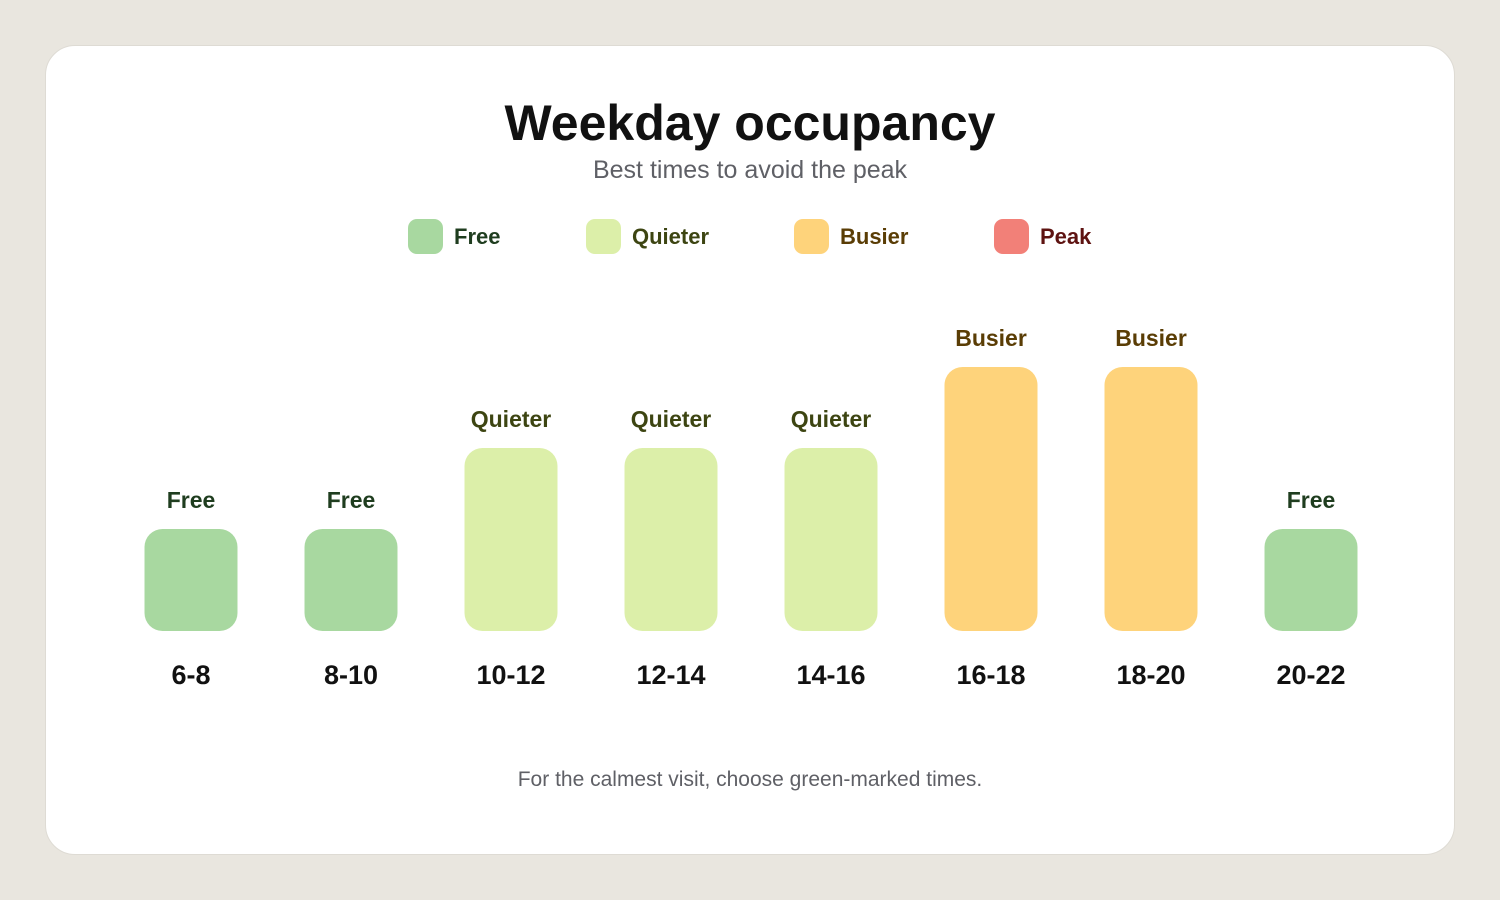 The width and height of the screenshot is (1500, 900). I want to click on legend-label: Free, so click(477, 236).